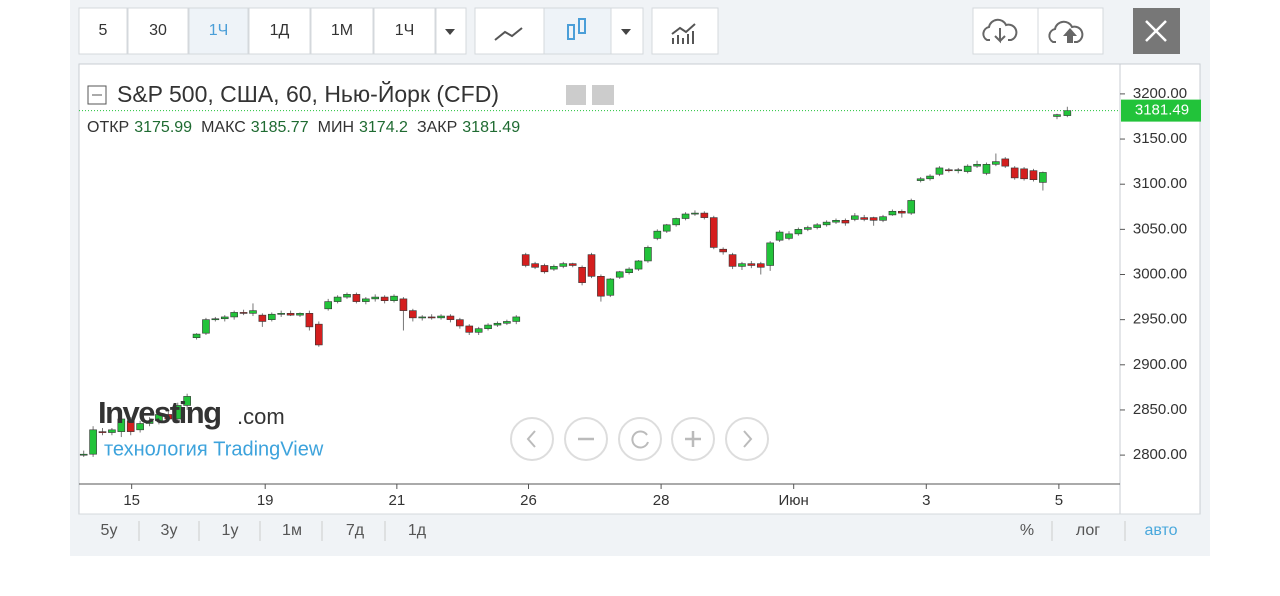 Image resolution: width=1280 pixels, height=596 pixels. What do you see at coordinates (603, 95) in the screenshot?
I see `settings-icon` at bounding box center [603, 95].